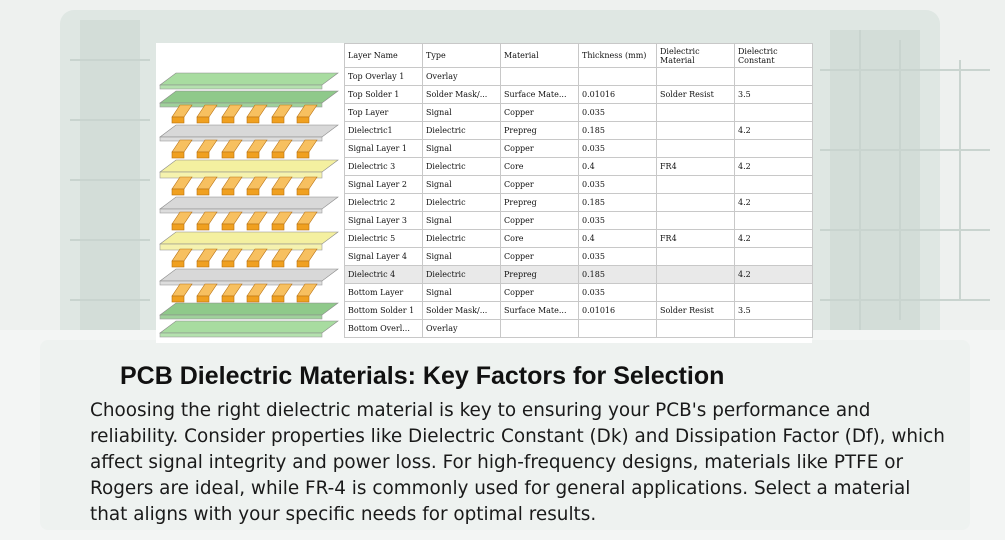  What do you see at coordinates (383, 166) in the screenshot?
I see `table-cell: Dielectric 3` at bounding box center [383, 166].